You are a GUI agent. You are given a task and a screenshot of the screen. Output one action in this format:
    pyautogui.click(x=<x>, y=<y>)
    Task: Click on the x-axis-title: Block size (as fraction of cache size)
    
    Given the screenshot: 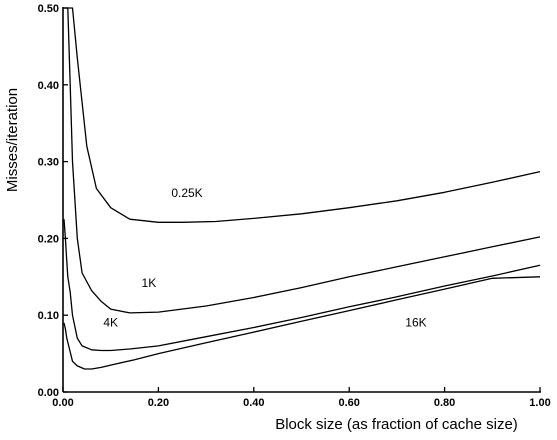 What is the action you would take?
    pyautogui.click(x=396, y=424)
    